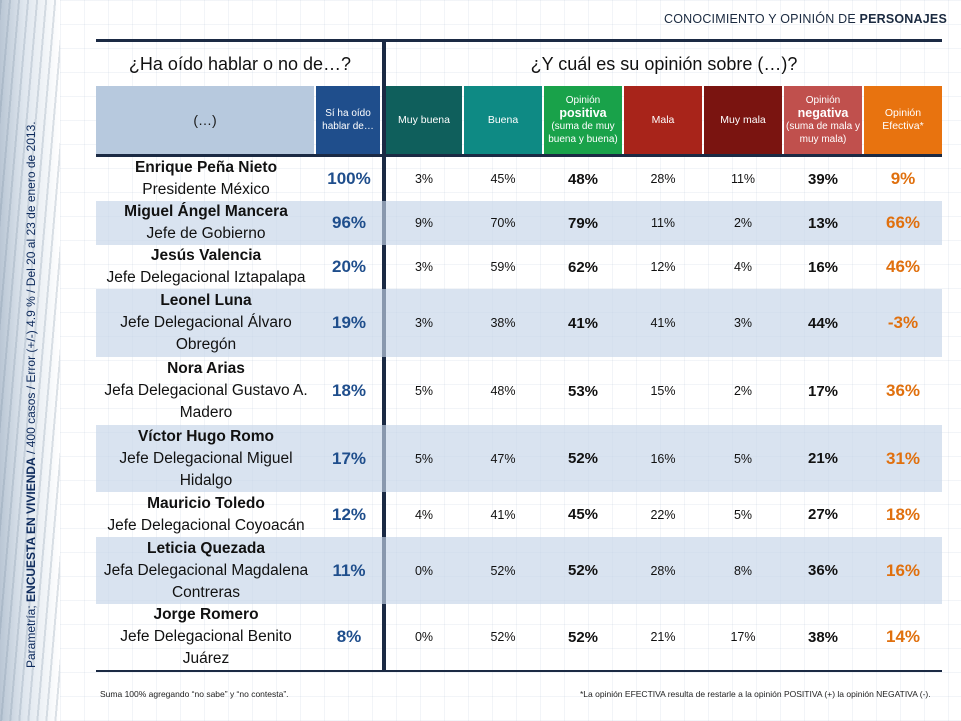  Describe the element at coordinates (663, 323) in the screenshot. I see `bad-value: 41%` at that location.